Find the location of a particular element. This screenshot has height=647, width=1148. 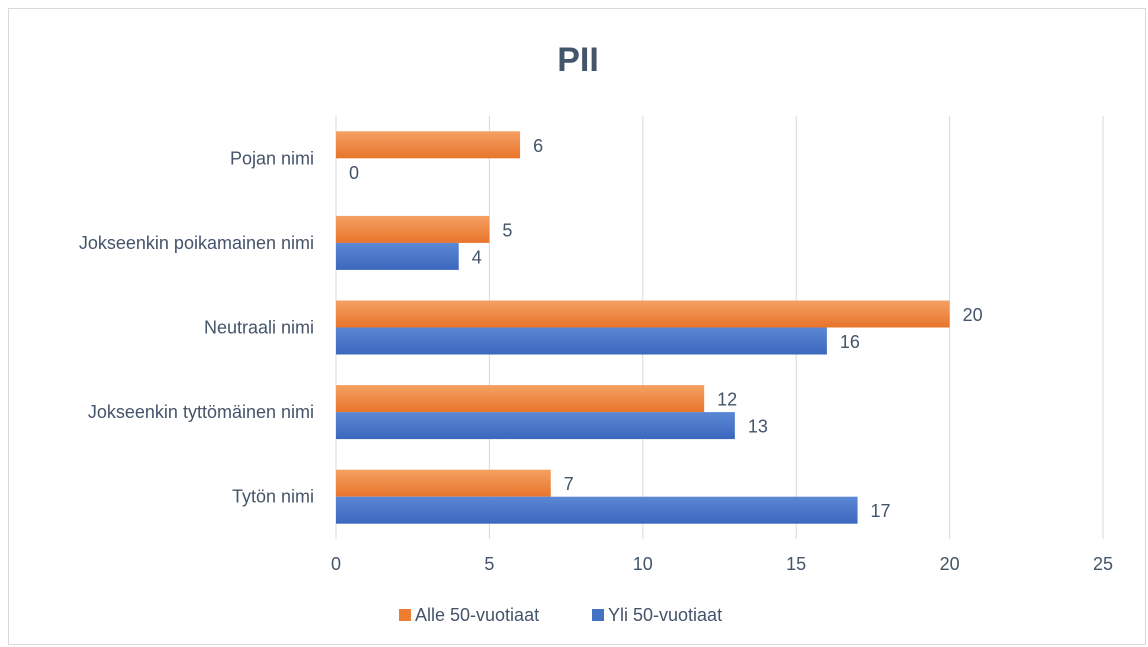

data-label: 5 is located at coordinates (507, 230).